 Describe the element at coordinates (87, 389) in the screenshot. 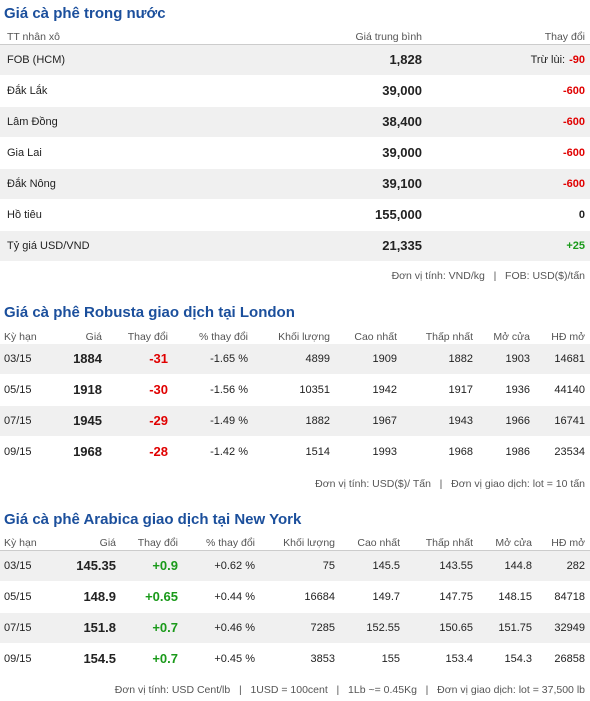

I see `price: 1918` at that location.